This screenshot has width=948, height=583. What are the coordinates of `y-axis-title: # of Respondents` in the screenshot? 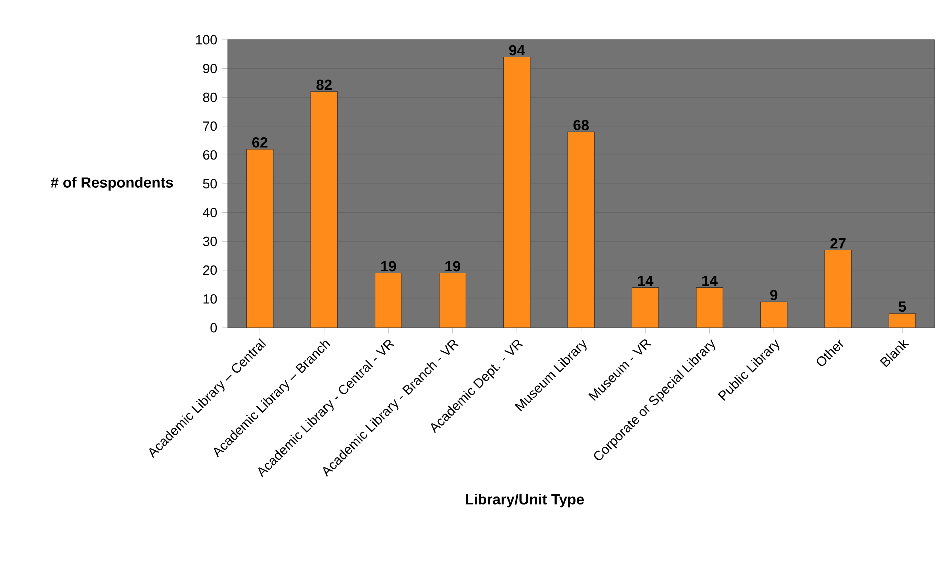 It's located at (112, 184).